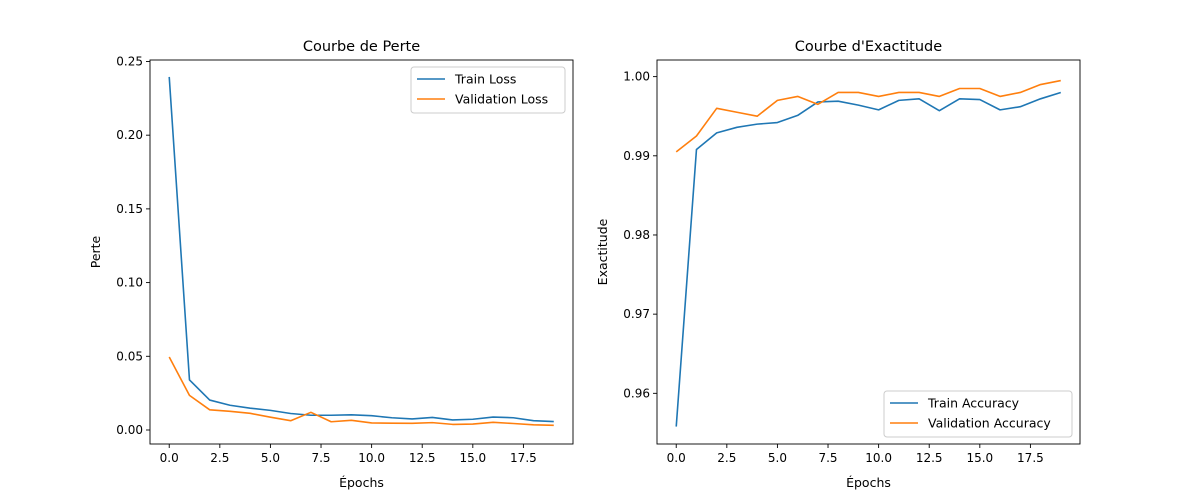  Describe the element at coordinates (129, 135) in the screenshot. I see `y-tick-label: 0.20` at that location.